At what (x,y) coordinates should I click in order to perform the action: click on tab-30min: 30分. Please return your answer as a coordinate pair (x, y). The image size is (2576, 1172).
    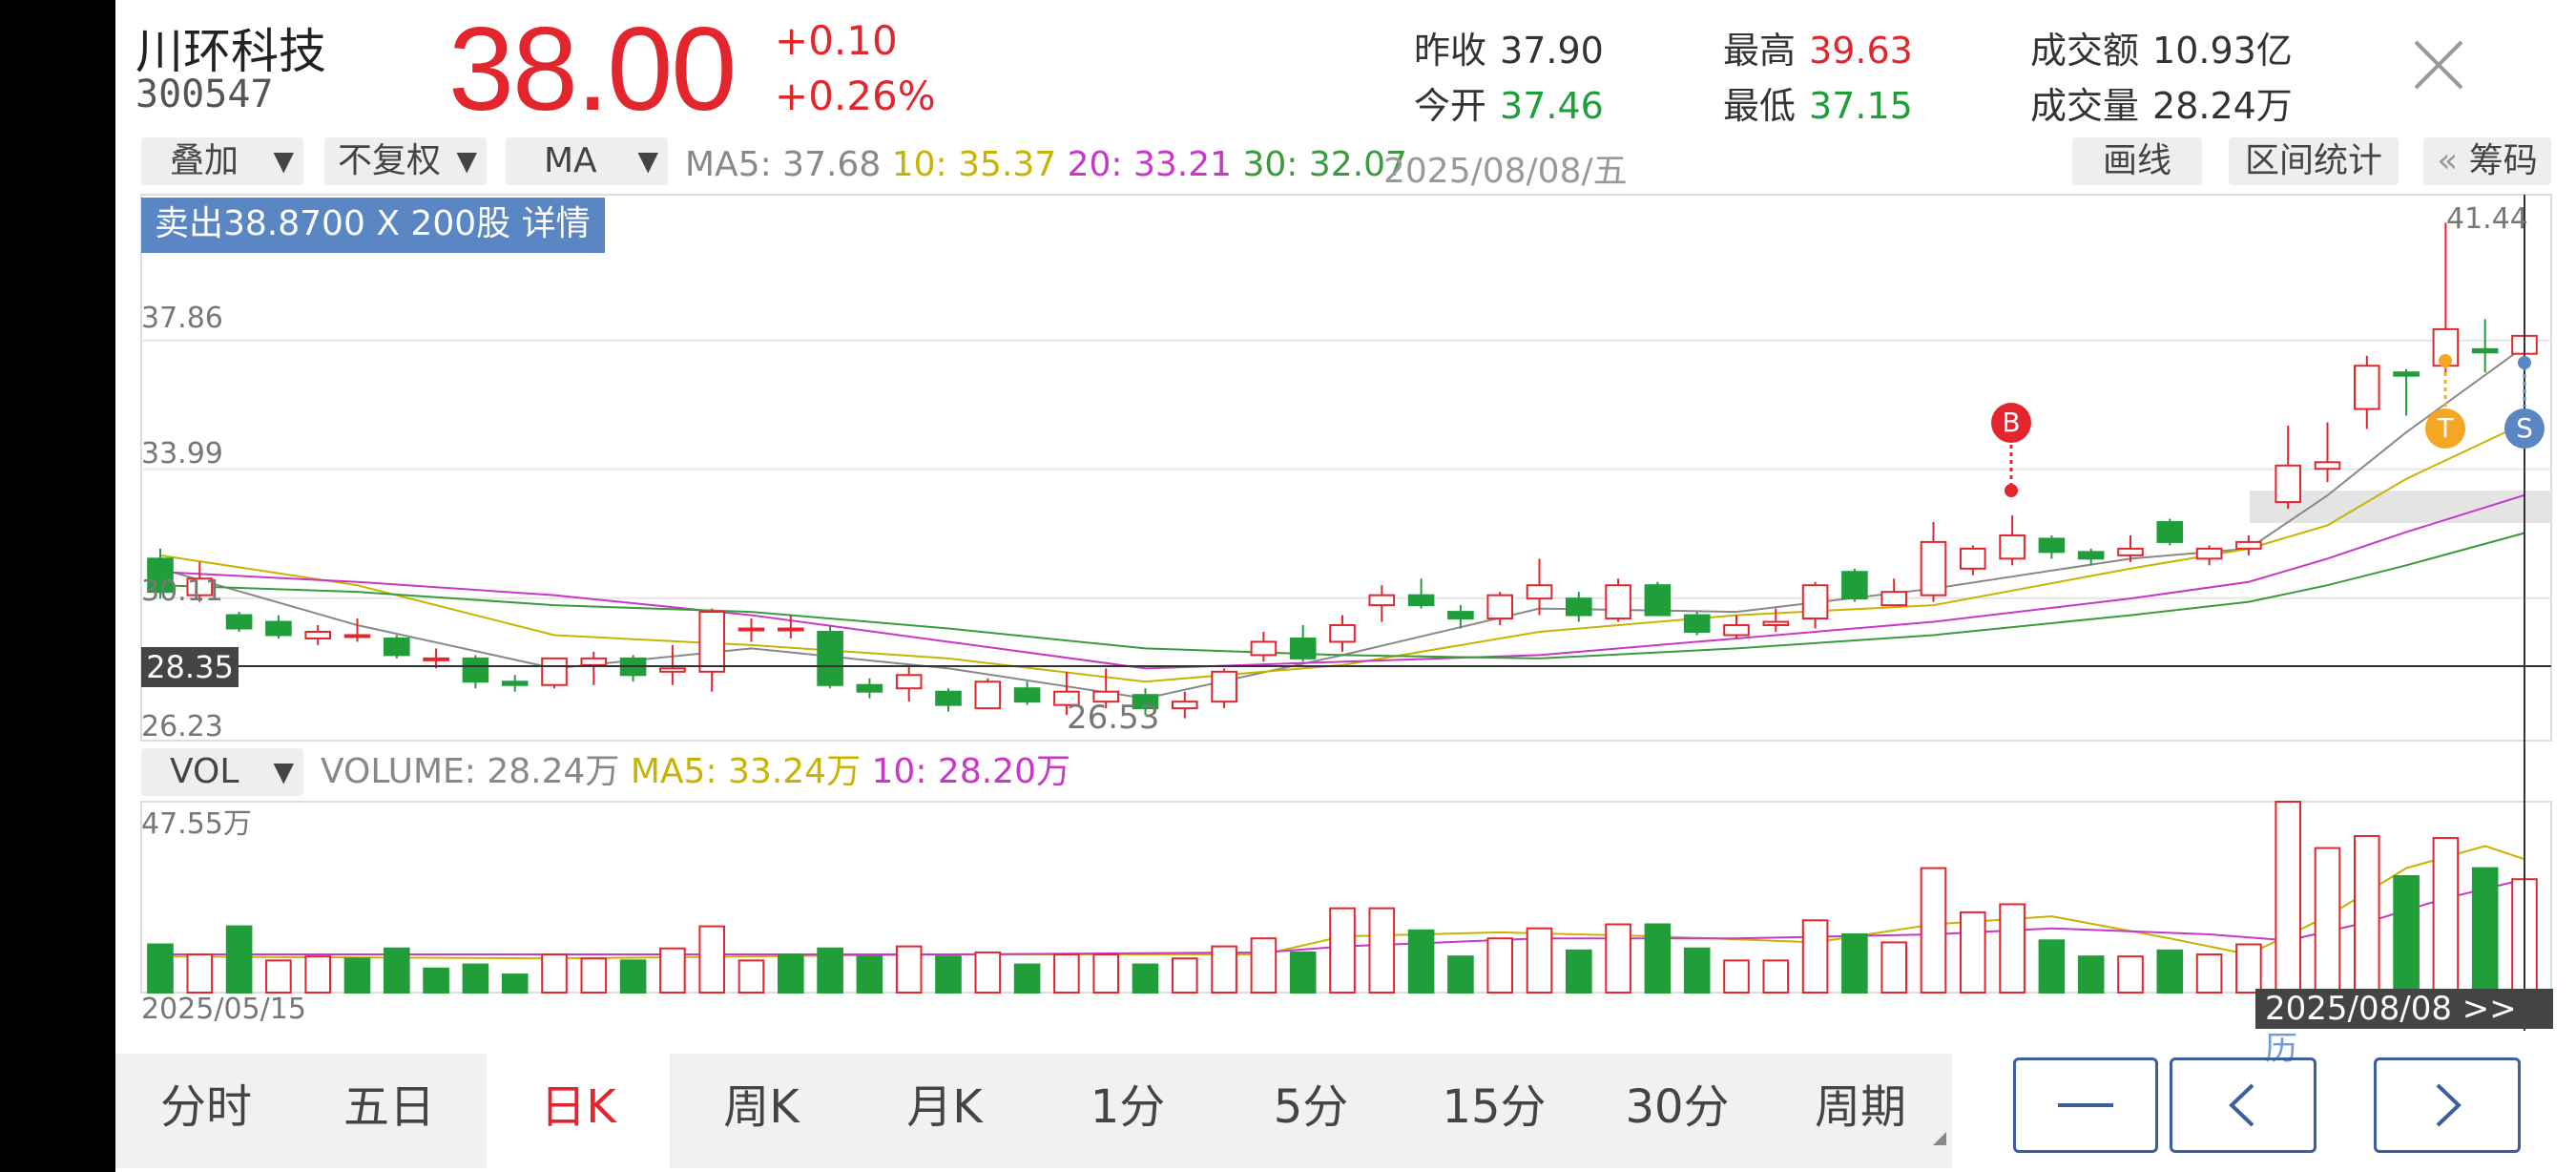
    Looking at the image, I should click on (1677, 1107).